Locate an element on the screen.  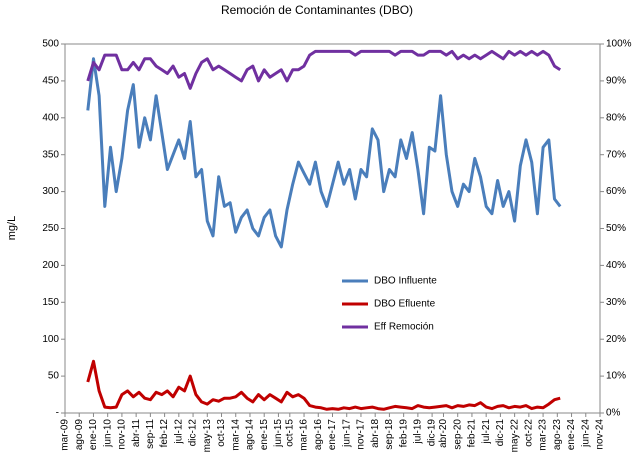
x-tick-label: nov-24 is located at coordinates (600, 434).